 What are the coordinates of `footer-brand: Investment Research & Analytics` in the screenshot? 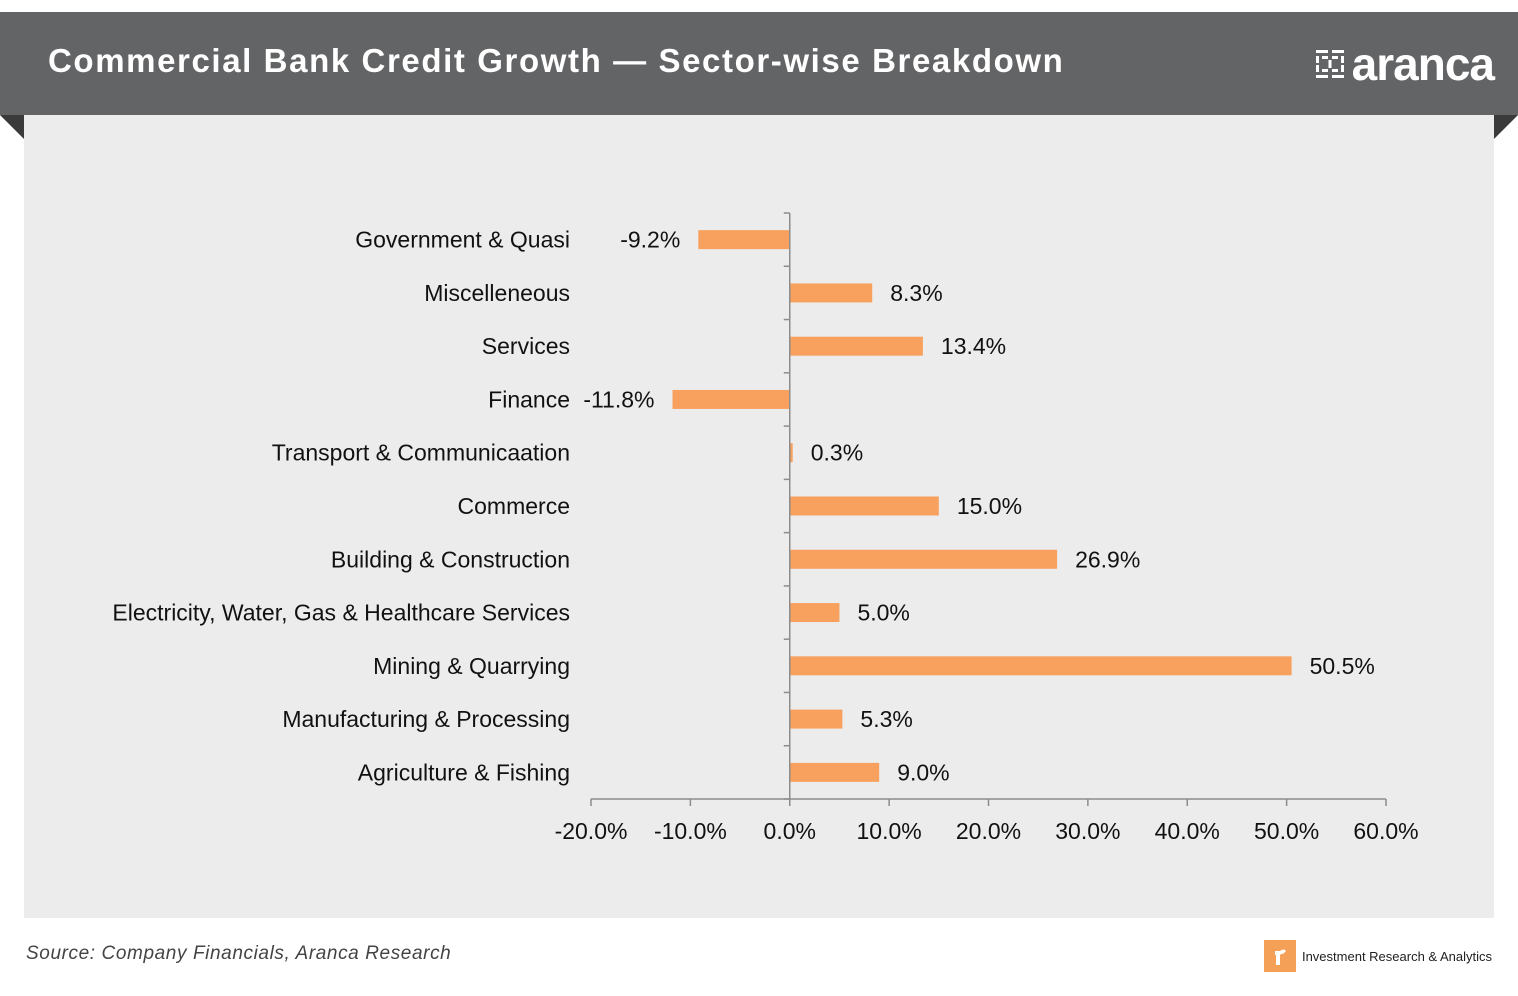 It's located at (1377, 956).